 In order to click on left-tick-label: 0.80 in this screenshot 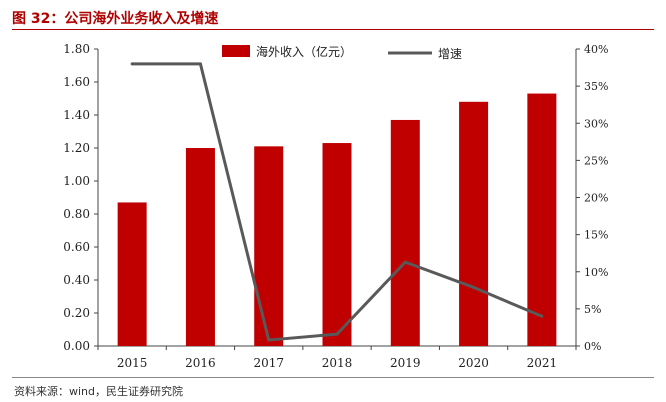, I will do `click(76, 214)`.